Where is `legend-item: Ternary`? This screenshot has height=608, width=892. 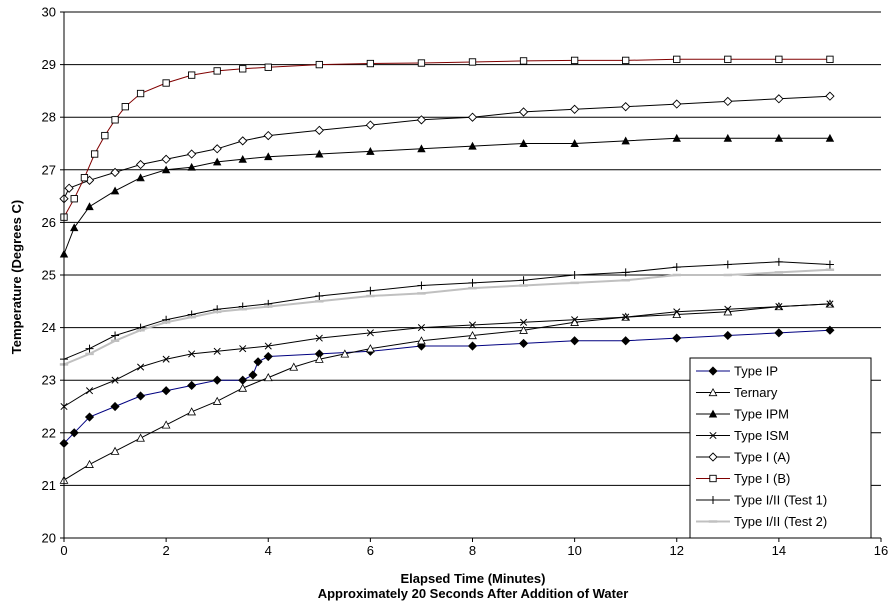
legend-item: Ternary is located at coordinates (737, 392).